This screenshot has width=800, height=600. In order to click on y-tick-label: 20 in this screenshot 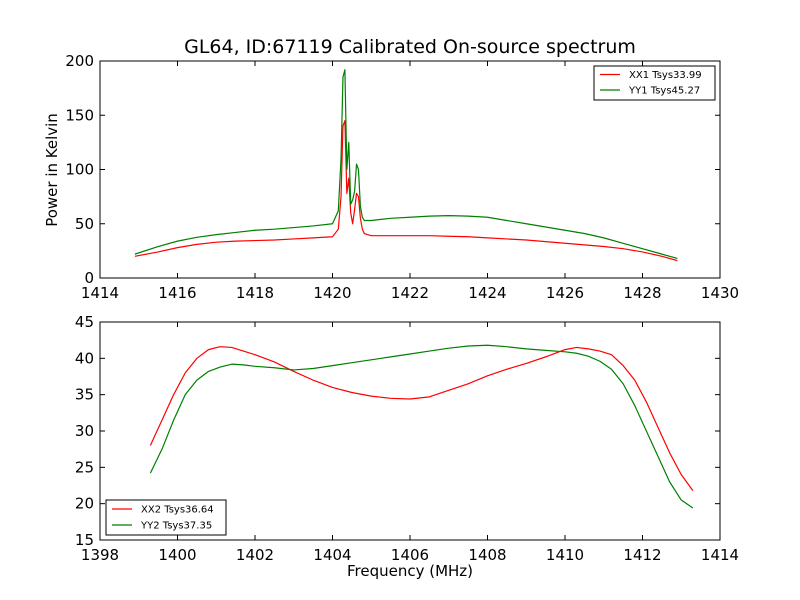, I will do `click(84, 504)`.